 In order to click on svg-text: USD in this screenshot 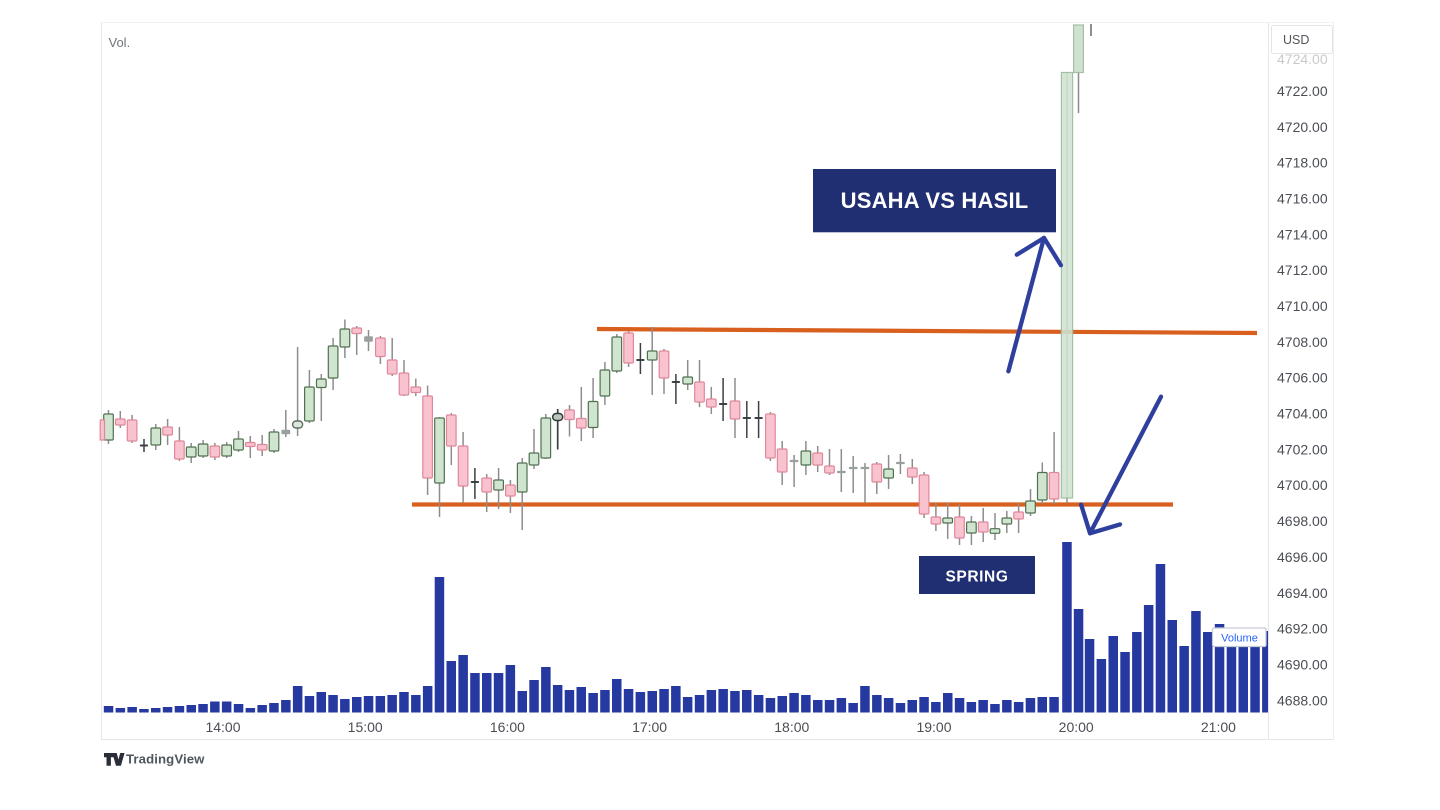, I will do `click(1296, 40)`.